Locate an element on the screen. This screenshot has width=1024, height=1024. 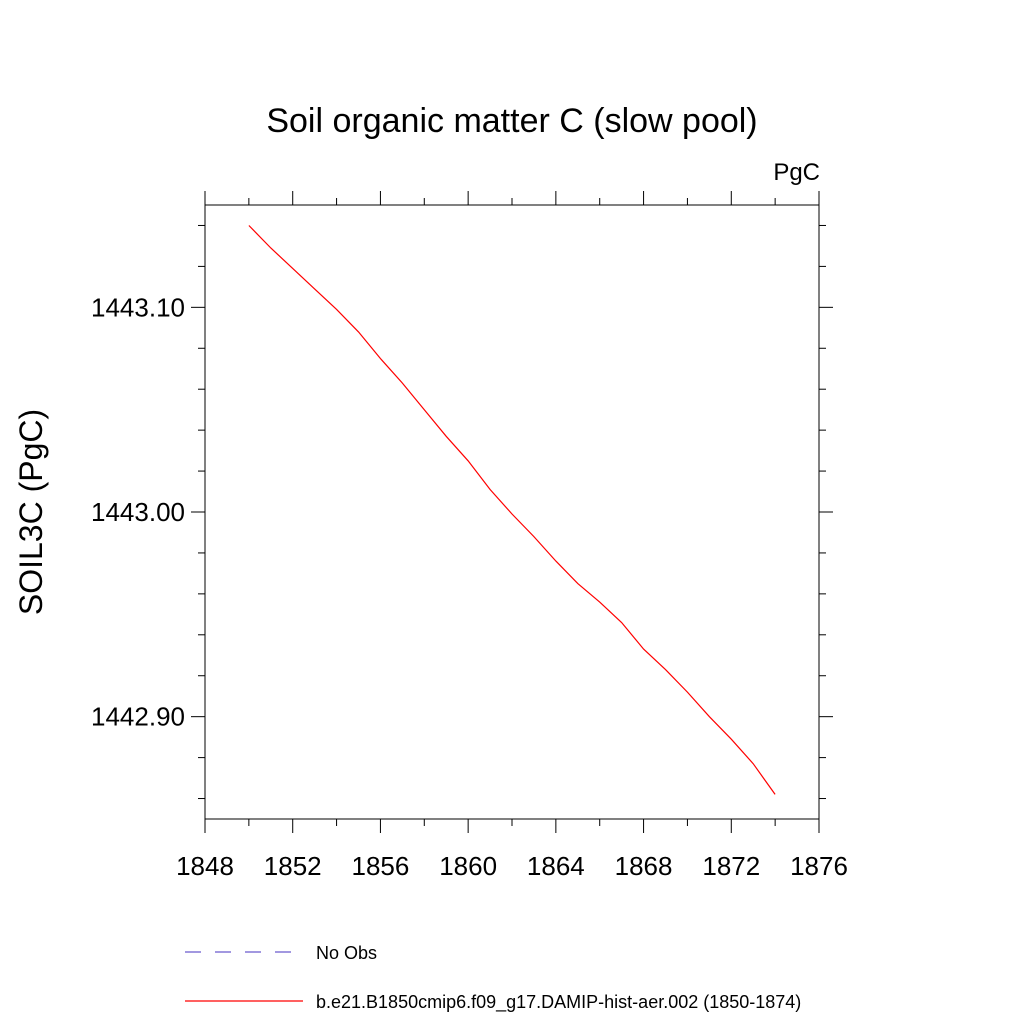
y-tick-label: 1443.00 is located at coordinates (138, 512).